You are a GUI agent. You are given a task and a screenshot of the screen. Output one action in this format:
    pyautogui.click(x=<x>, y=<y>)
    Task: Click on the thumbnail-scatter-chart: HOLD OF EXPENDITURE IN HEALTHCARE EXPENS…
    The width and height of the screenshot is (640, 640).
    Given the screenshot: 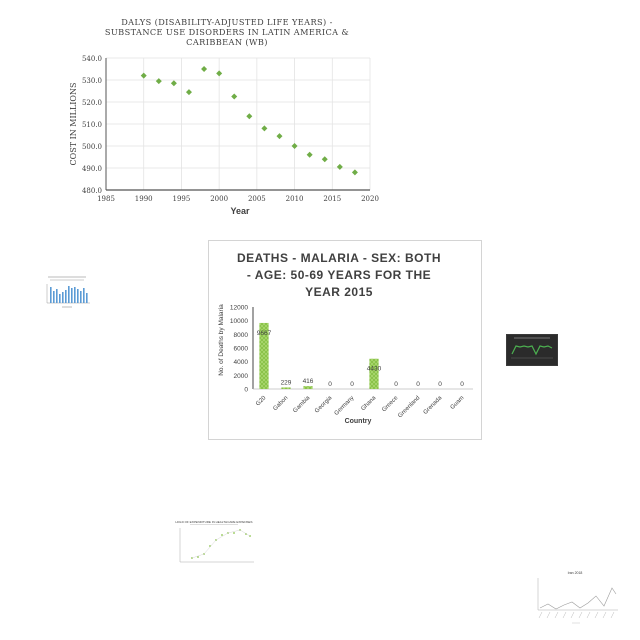 What is the action you would take?
    pyautogui.click(x=214, y=544)
    